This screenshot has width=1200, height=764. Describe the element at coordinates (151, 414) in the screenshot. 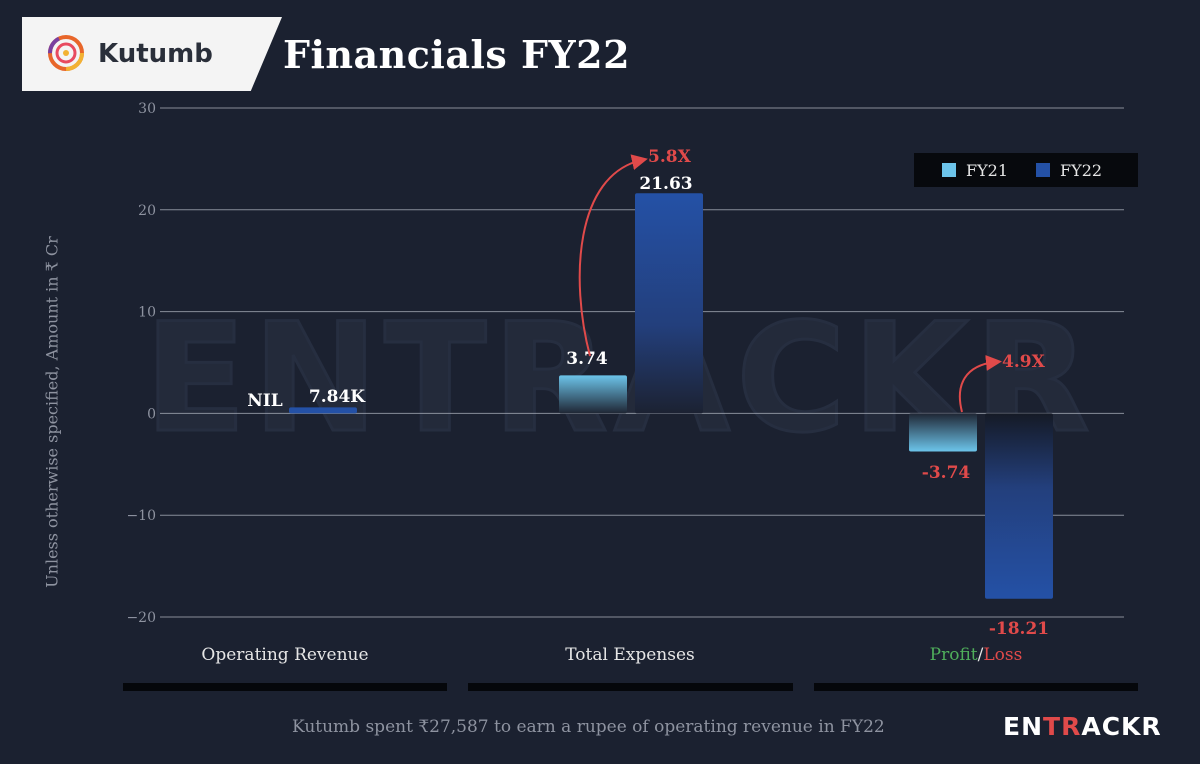

I see `y-tick-label: 0` at that location.